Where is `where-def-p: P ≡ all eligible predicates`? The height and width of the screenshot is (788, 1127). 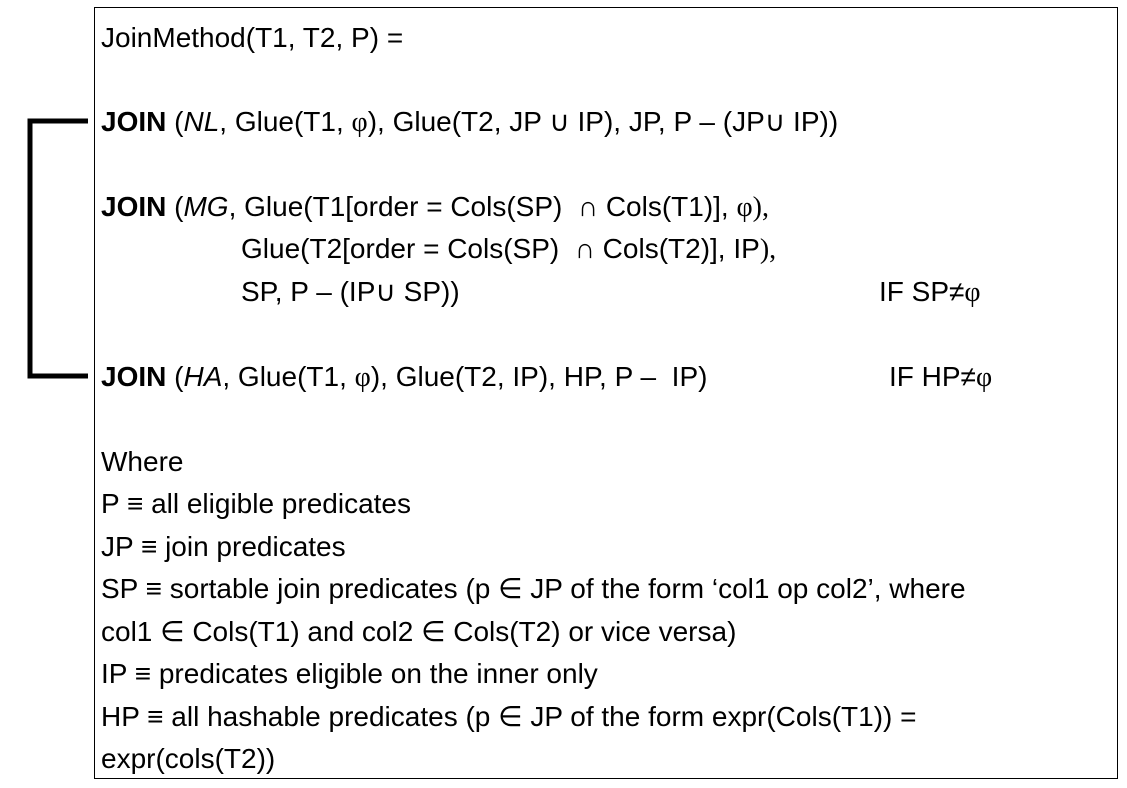 where-def-p: P ≡ all eligible predicates is located at coordinates (256, 503).